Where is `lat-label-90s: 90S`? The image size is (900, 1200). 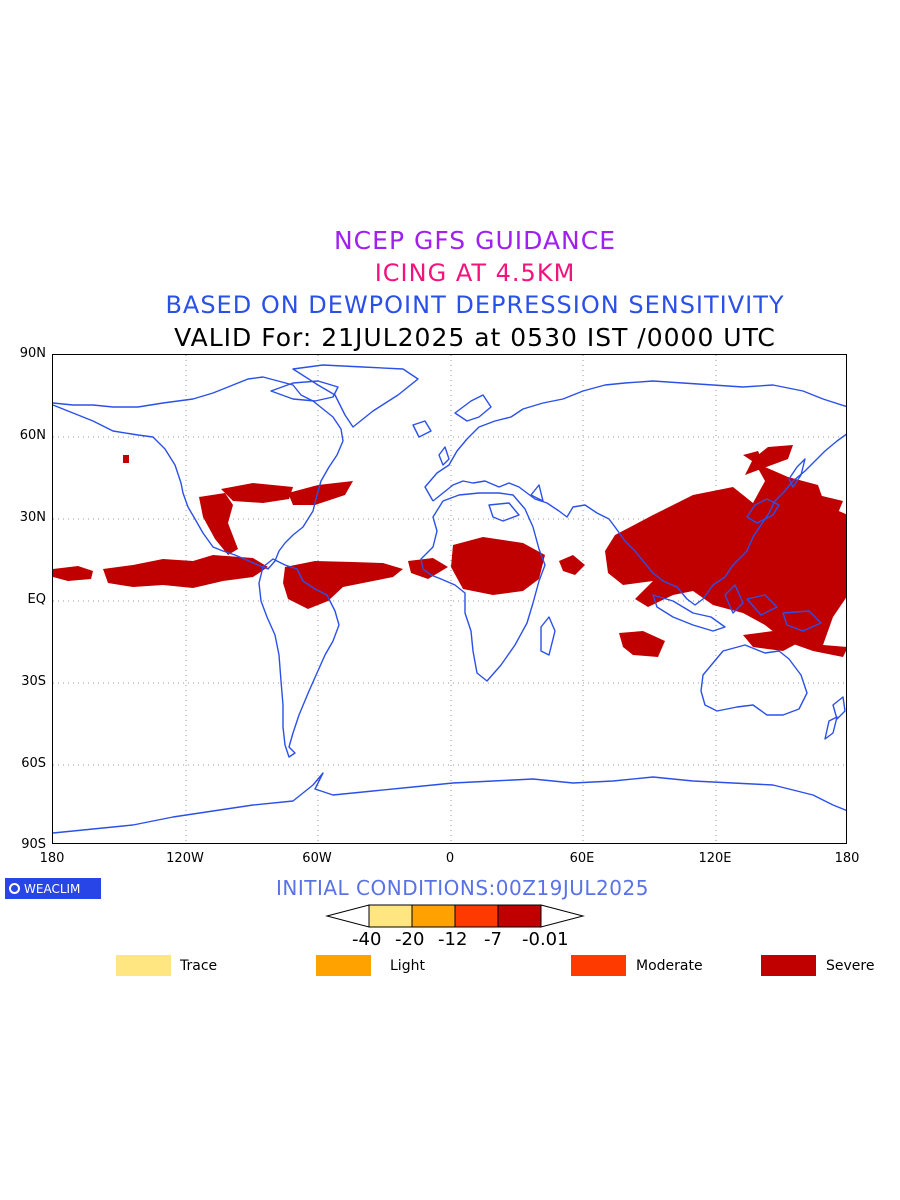 lat-label-90s: 90S is located at coordinates (33, 844).